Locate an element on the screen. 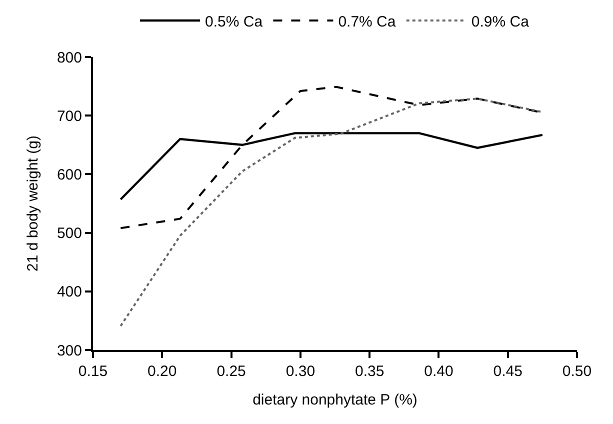 The height and width of the screenshot is (424, 613). legend-label: 0.7% Ca is located at coordinates (367, 21).